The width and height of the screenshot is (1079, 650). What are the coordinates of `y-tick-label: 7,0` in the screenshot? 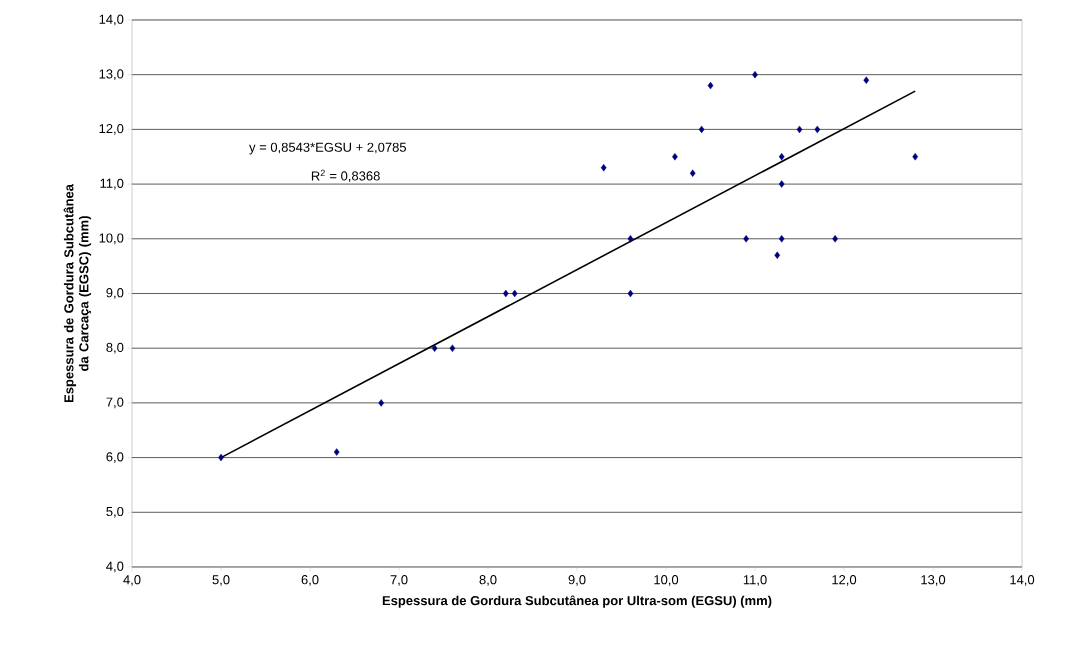 It's located at (115, 403).